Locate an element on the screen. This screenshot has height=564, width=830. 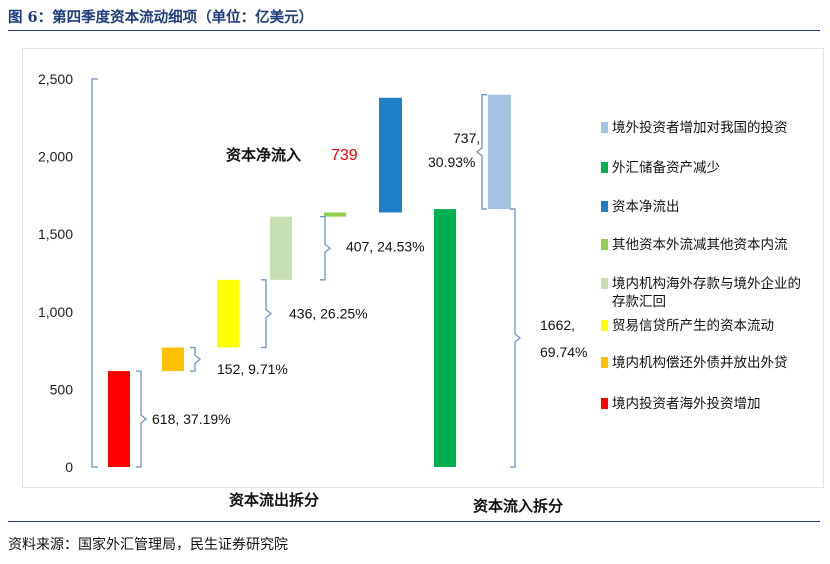
source-rule is located at coordinates (414, 521).